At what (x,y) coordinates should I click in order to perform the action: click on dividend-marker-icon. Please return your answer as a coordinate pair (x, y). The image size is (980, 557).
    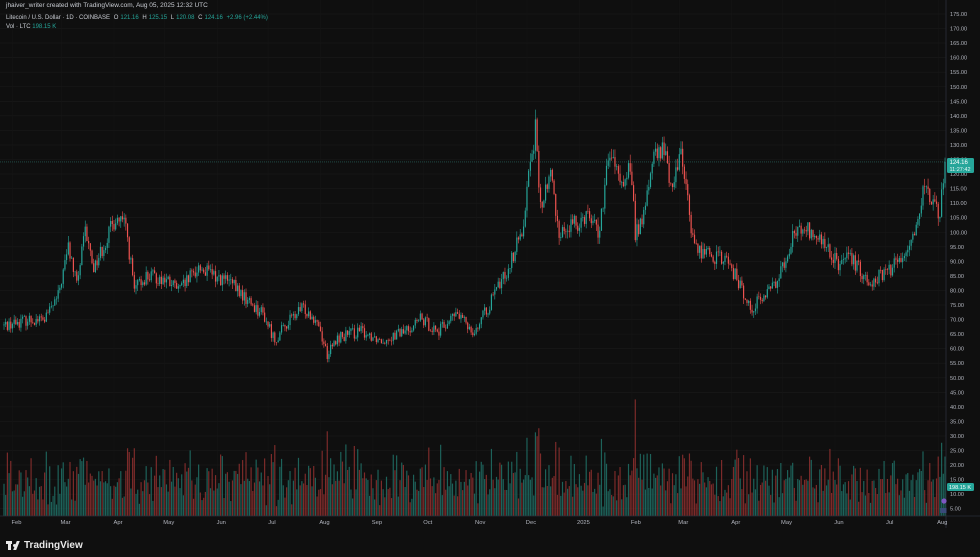
    Looking at the image, I should click on (943, 510).